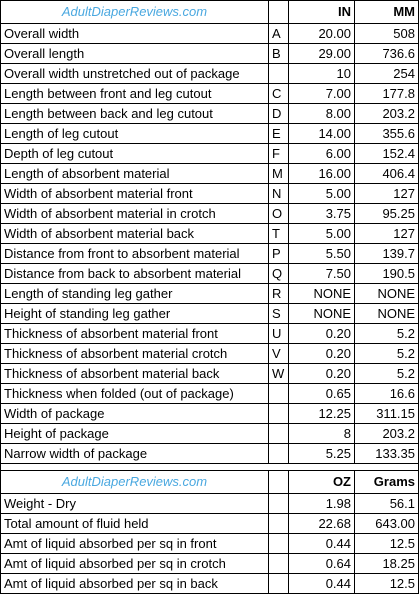 The height and width of the screenshot is (594, 419). I want to click on weights-header-row: AdultDiaperReviews.com OZ Grams, so click(209, 482).